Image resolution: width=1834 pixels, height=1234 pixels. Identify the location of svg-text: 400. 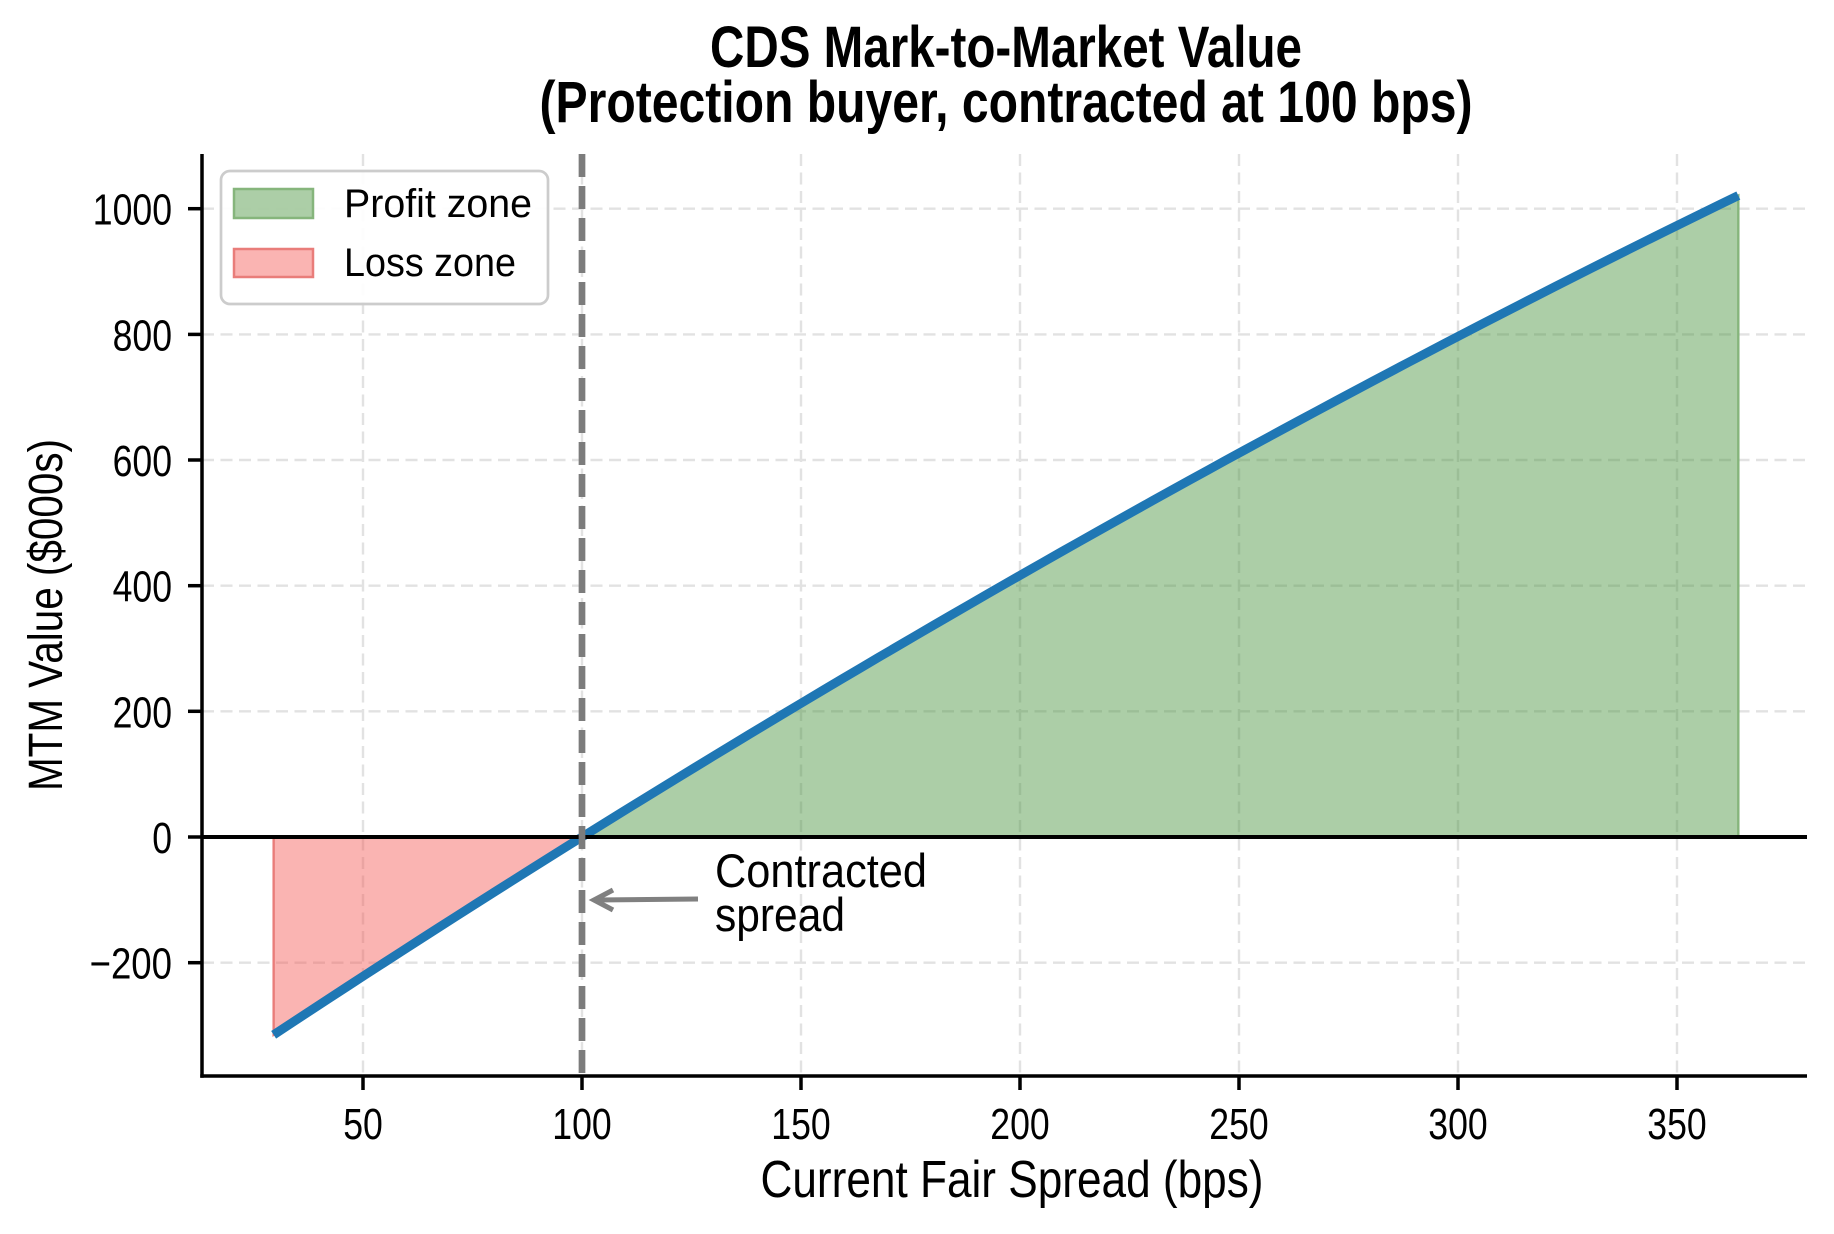
(142, 587).